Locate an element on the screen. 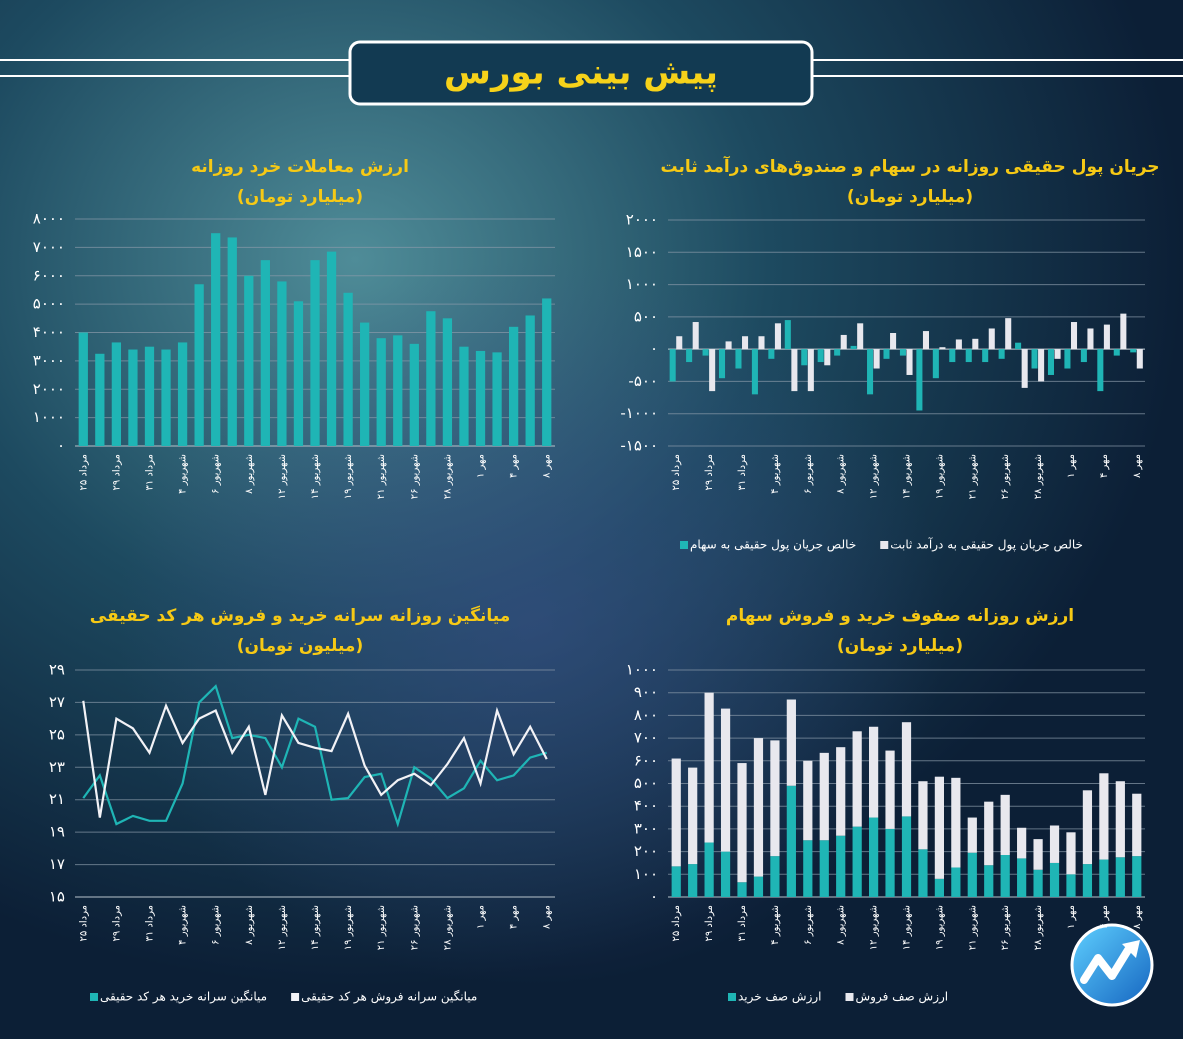 Image resolution: width=1183 pixels, height=1039 pixels. line is located at coordinates (315, 756).